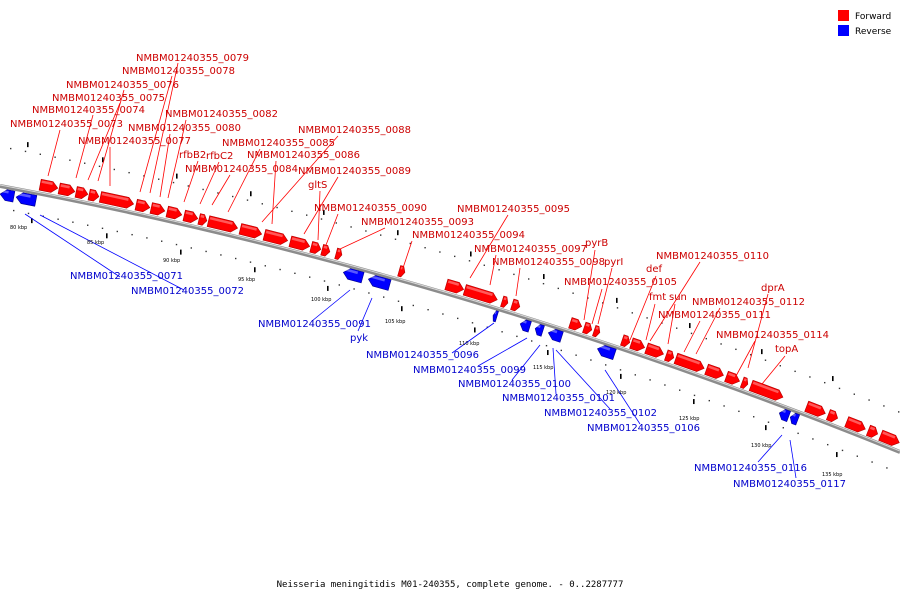 This screenshot has width=900, height=600. I want to click on feature-label-nmbm01240355-0079: NMBM01240355_0079, so click(192, 58).